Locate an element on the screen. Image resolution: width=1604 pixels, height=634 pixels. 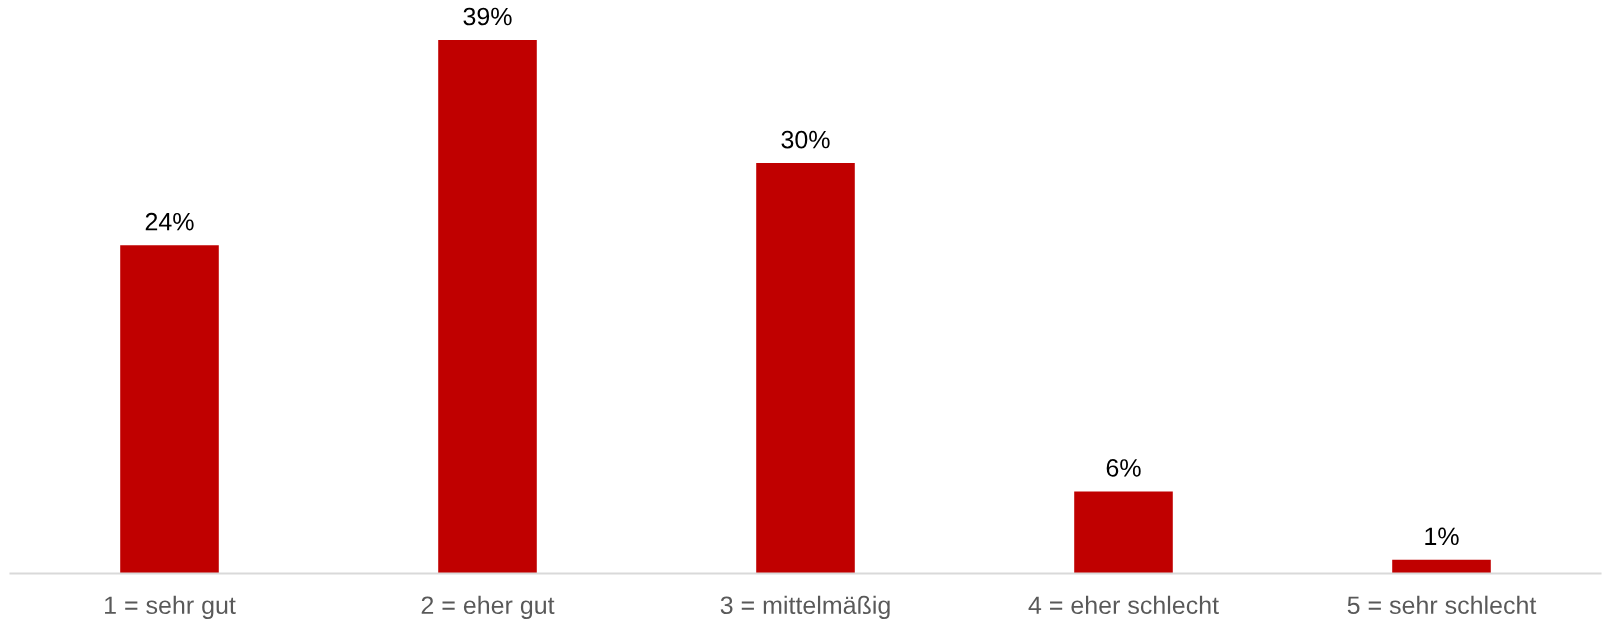
data-label: 1% is located at coordinates (1442, 536).